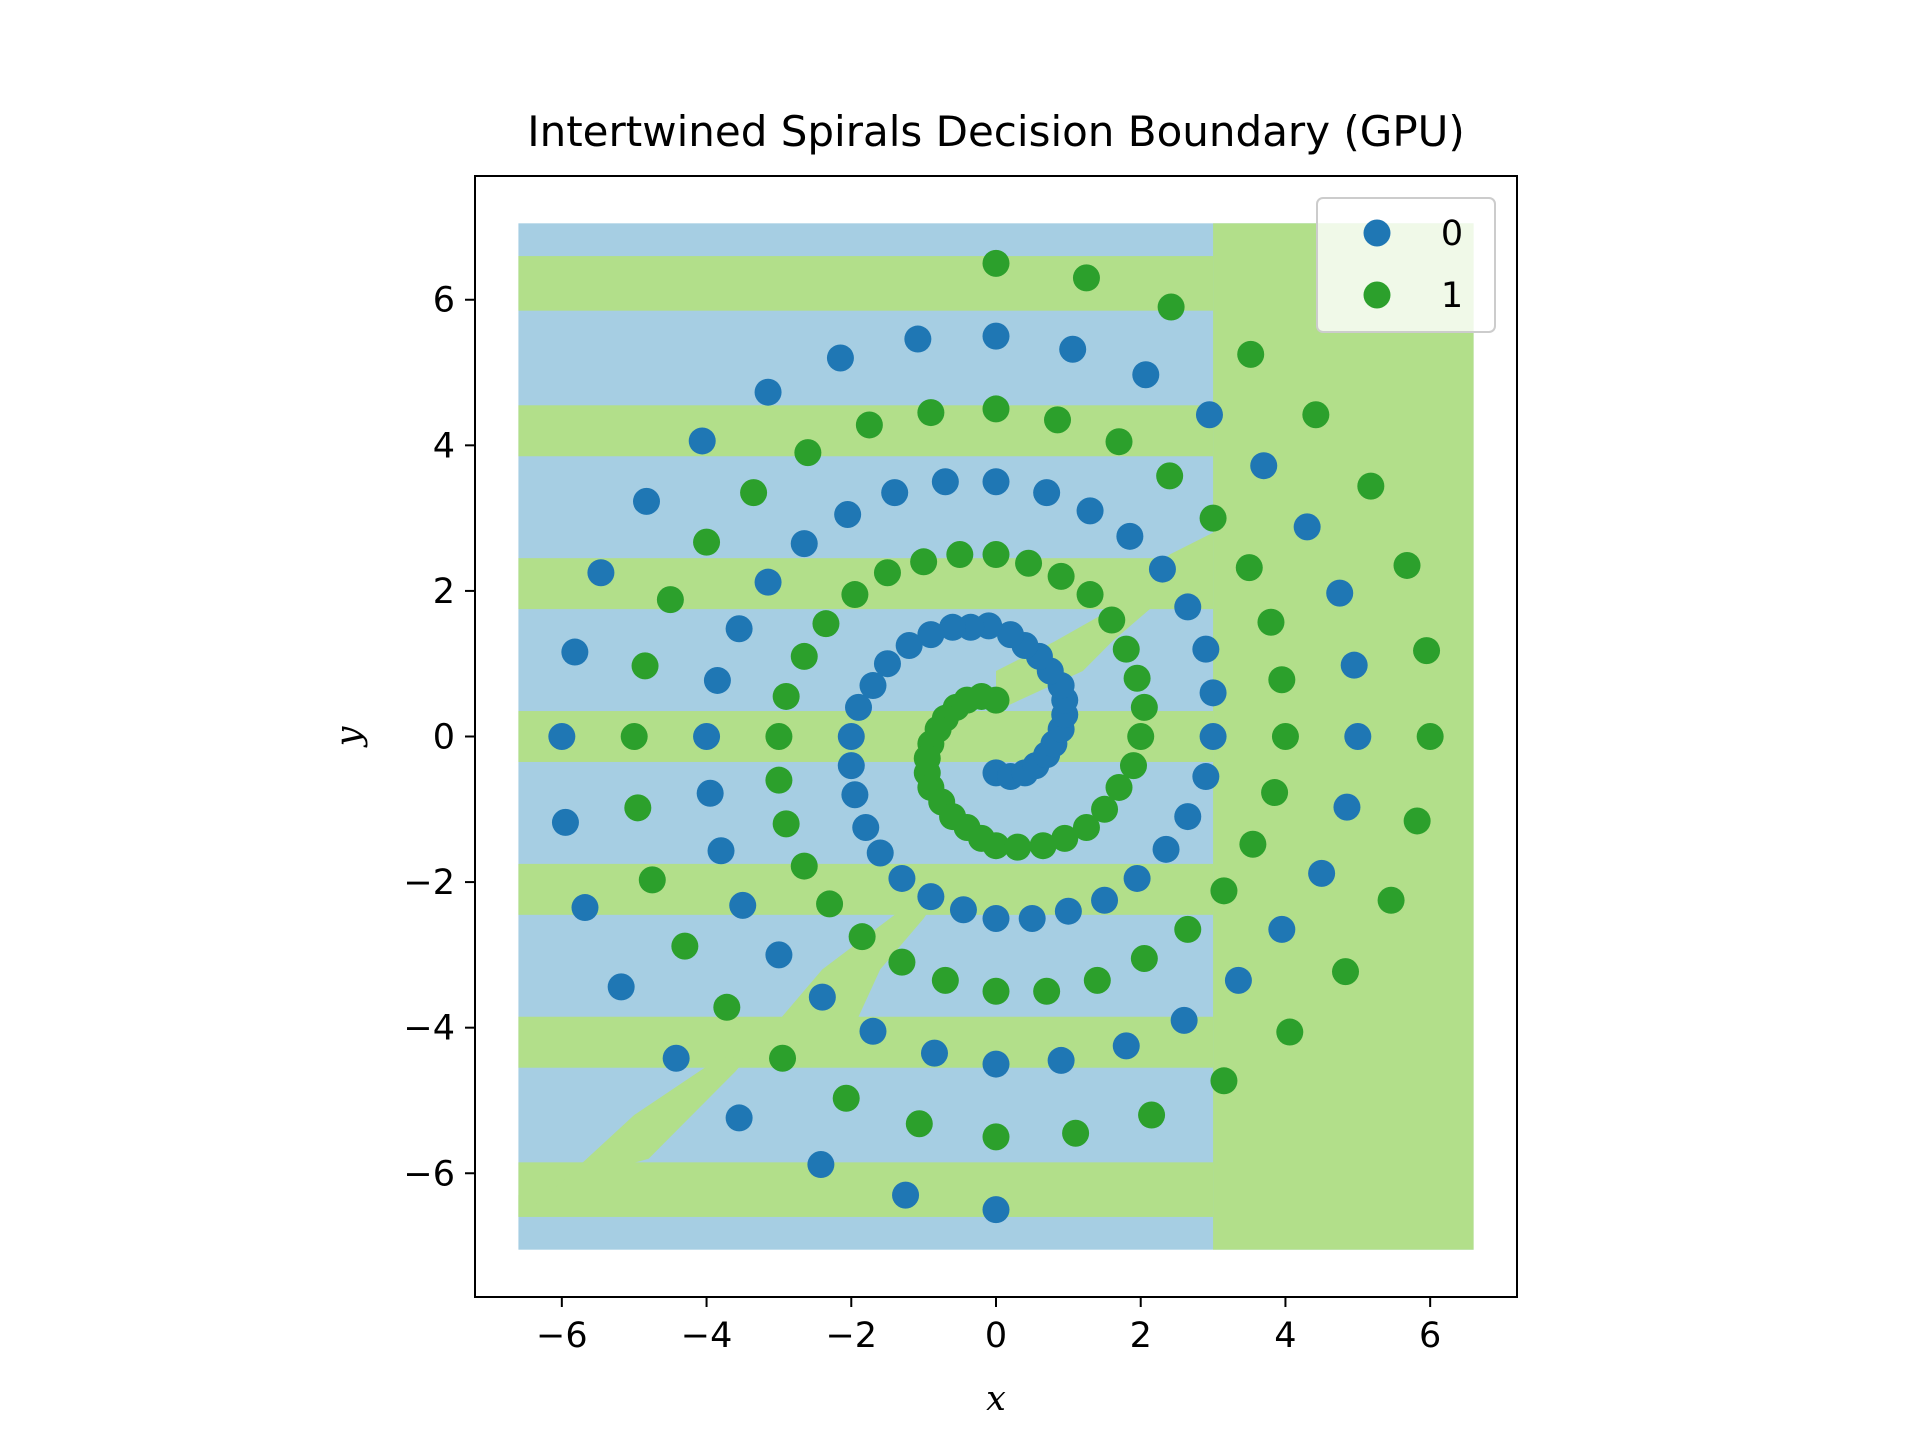 Image resolution: width=1920 pixels, height=1440 pixels. I want to click on y-tick-label: 2, so click(444, 592).